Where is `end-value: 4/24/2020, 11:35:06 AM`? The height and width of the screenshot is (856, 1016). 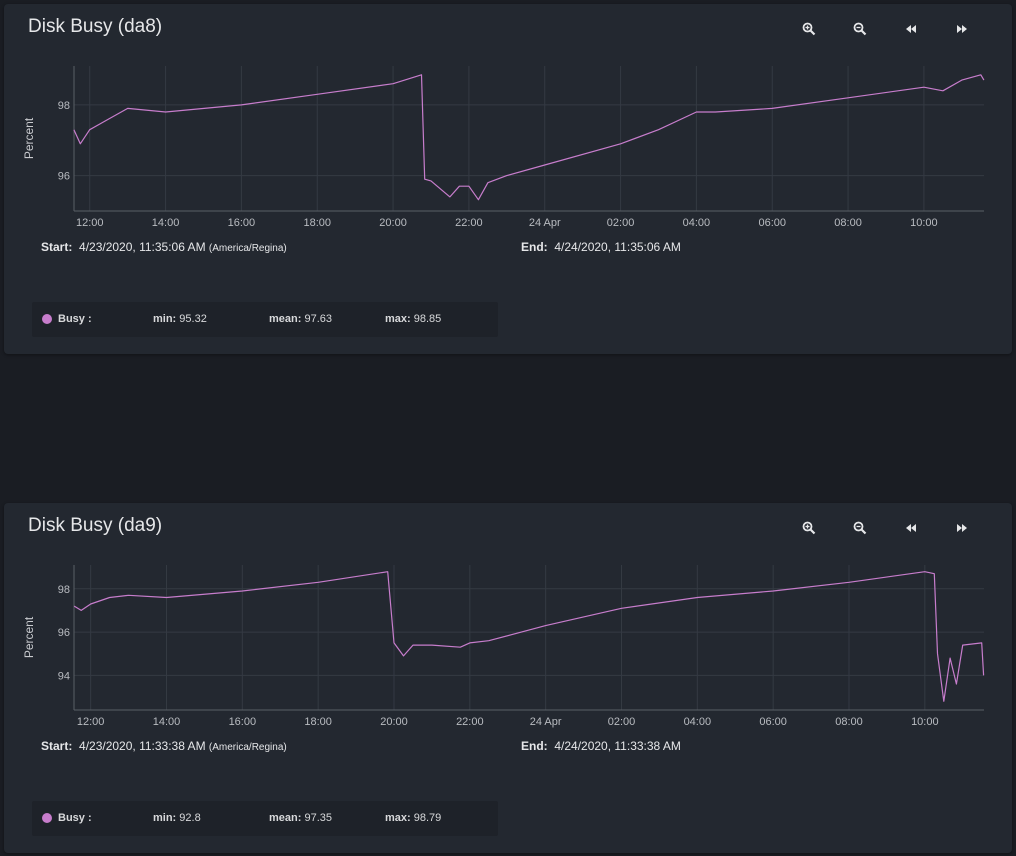
end-value: 4/24/2020, 11:35:06 AM is located at coordinates (617, 247).